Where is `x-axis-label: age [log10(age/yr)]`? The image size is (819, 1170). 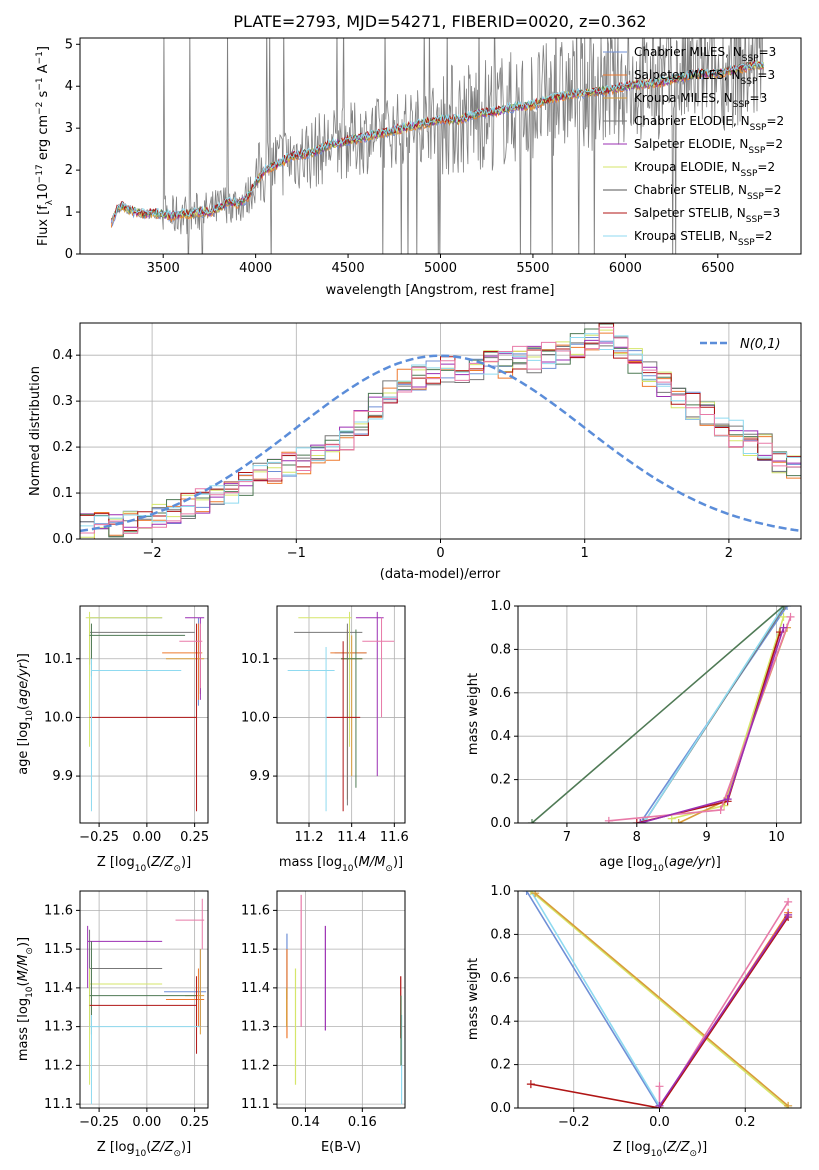
x-axis-label: age [log10(age/yr)] is located at coordinates (660, 864).